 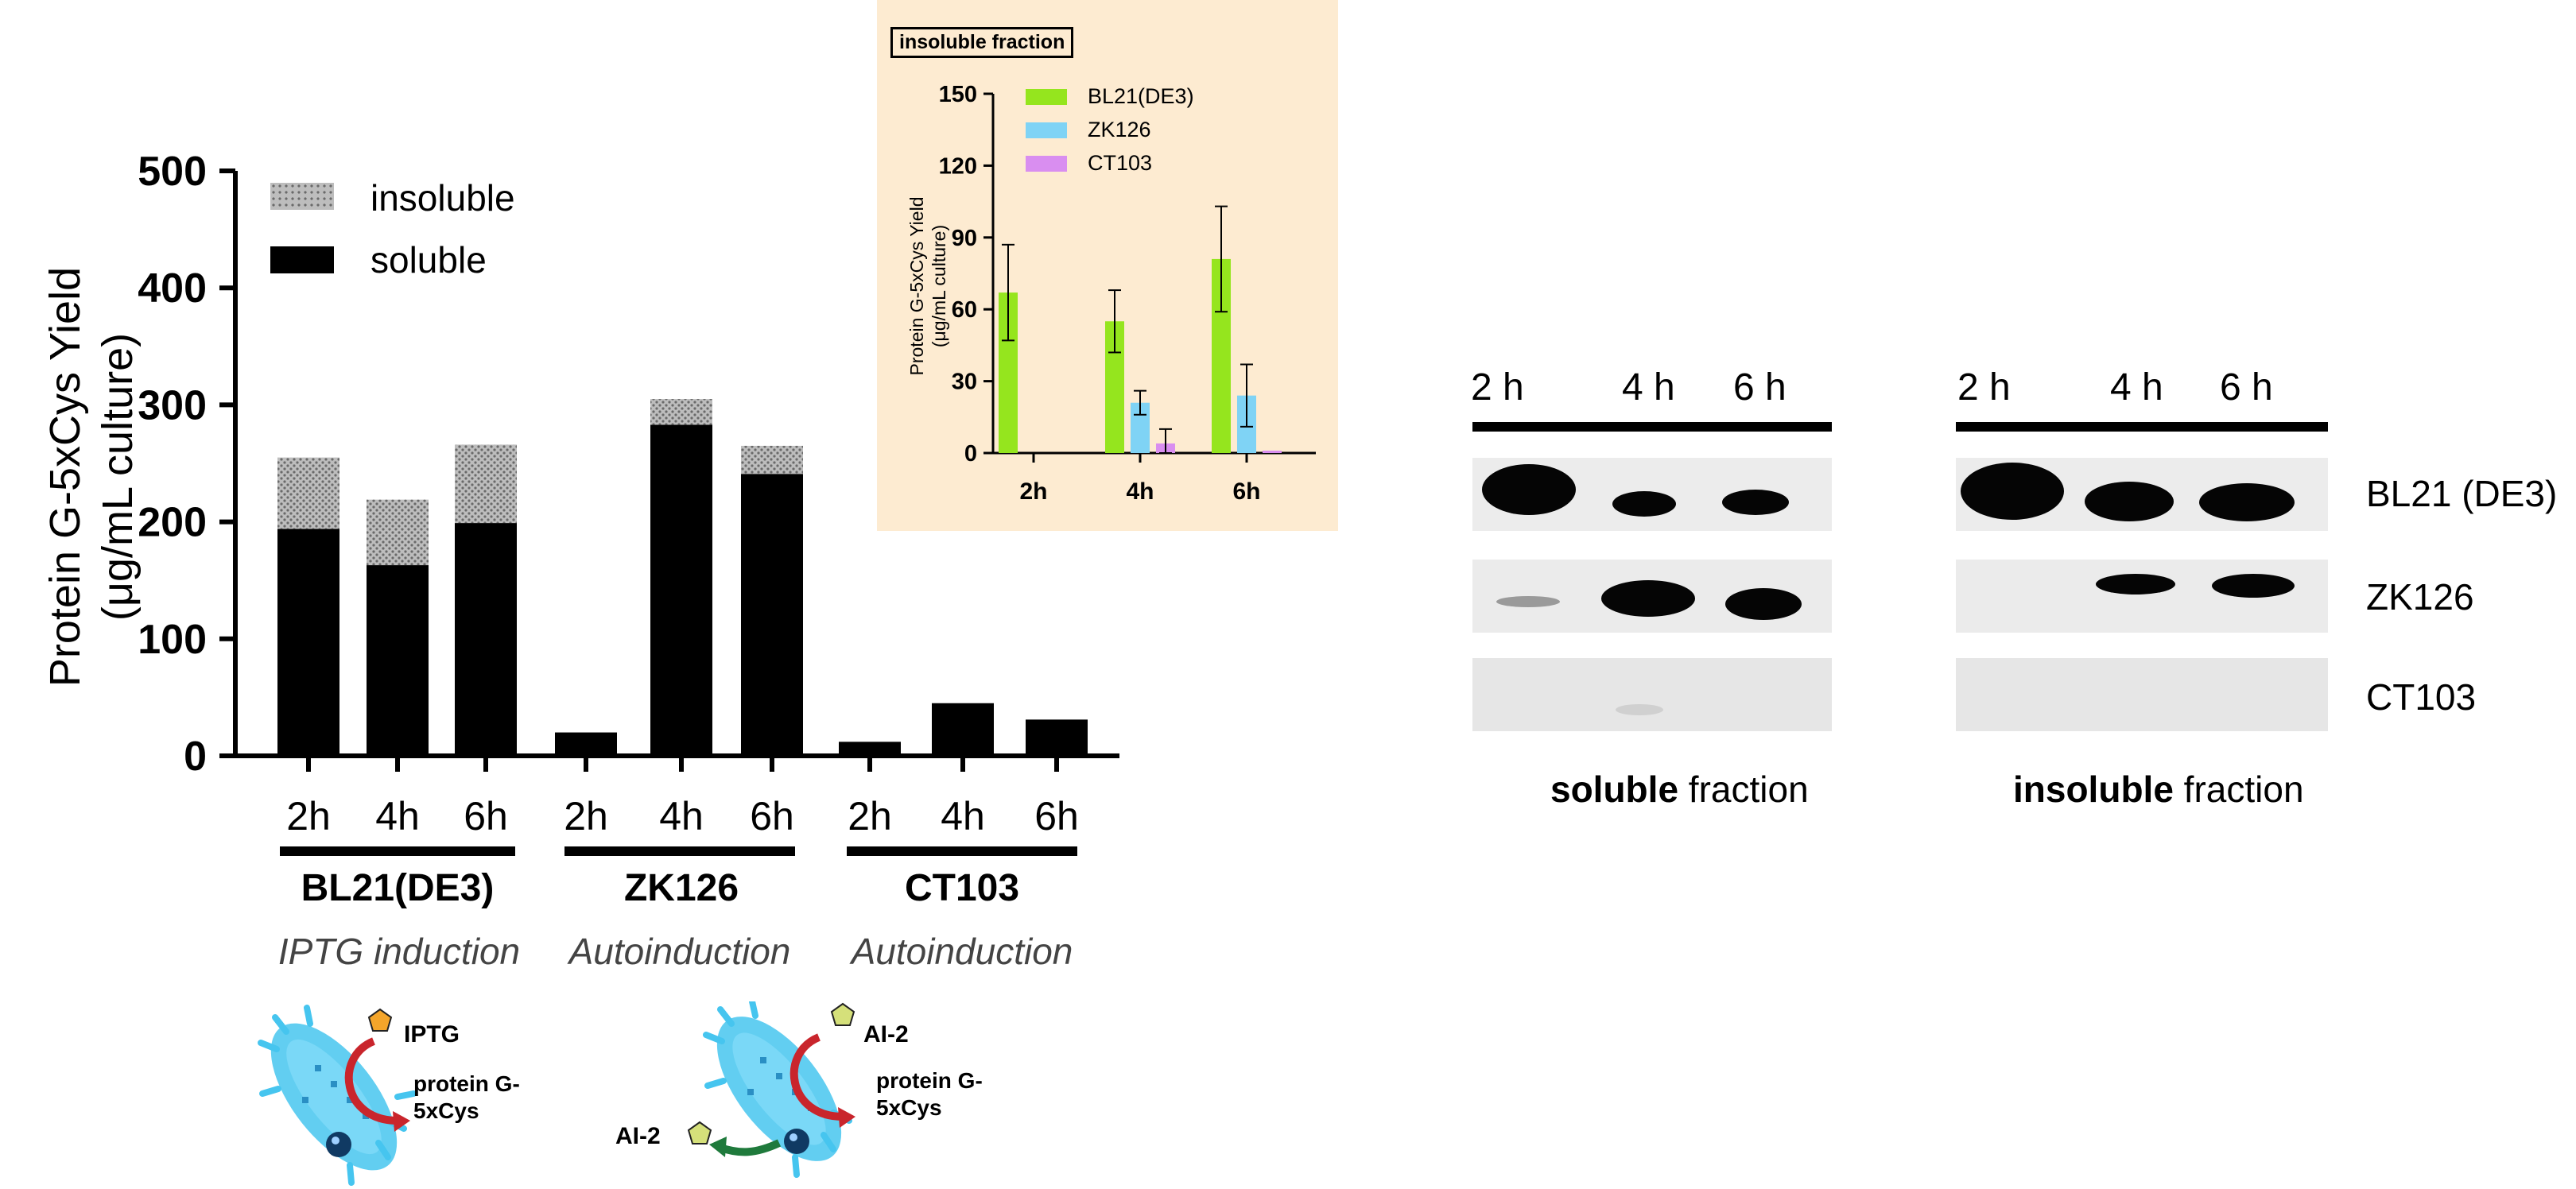 What do you see at coordinates (1120, 129) in the screenshot?
I see `inset-legend-label-zk126: ZK126` at bounding box center [1120, 129].